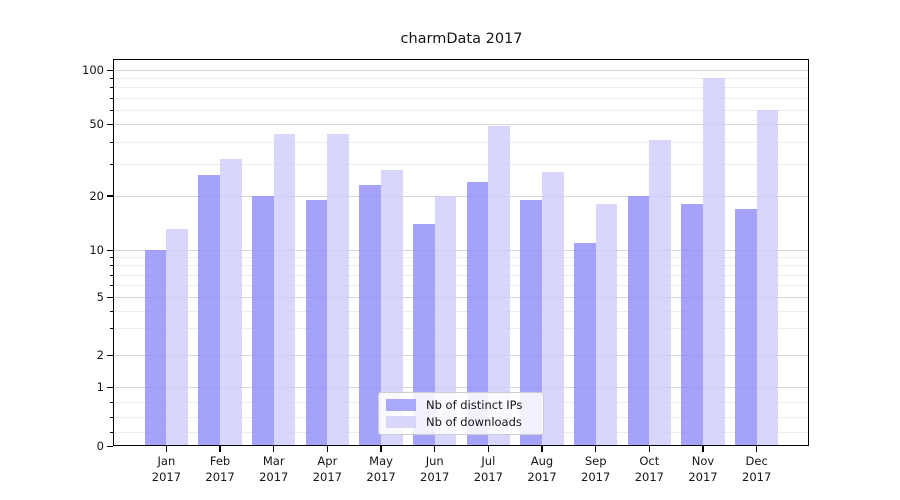 The image size is (900, 500). What do you see at coordinates (284, 290) in the screenshot?
I see `bar-downloads-mar` at bounding box center [284, 290].